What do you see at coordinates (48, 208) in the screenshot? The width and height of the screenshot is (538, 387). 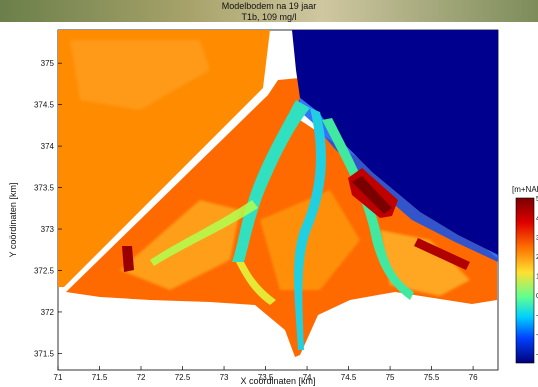 I see `y-axis: 371.5 372 372.5 373 373.5 374 374.5 375` at bounding box center [48, 208].